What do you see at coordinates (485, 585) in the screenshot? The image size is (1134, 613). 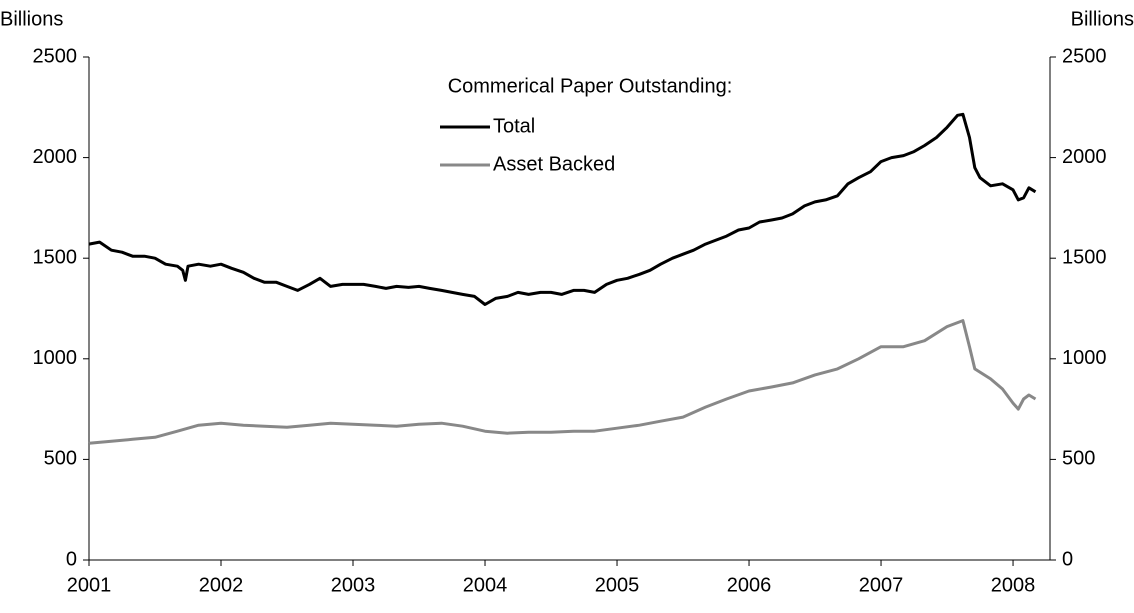 I see `x-tick-label: 2004` at bounding box center [485, 585].